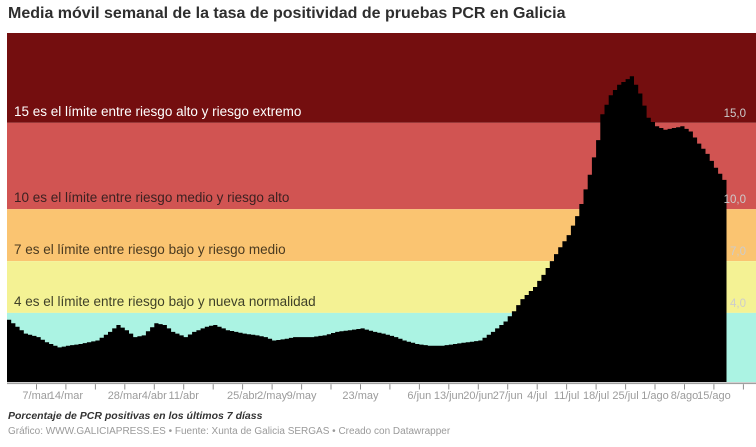 This screenshot has width=756, height=447. Describe the element at coordinates (738, 303) in the screenshot. I see `y-axis-value: 4,0` at that location.